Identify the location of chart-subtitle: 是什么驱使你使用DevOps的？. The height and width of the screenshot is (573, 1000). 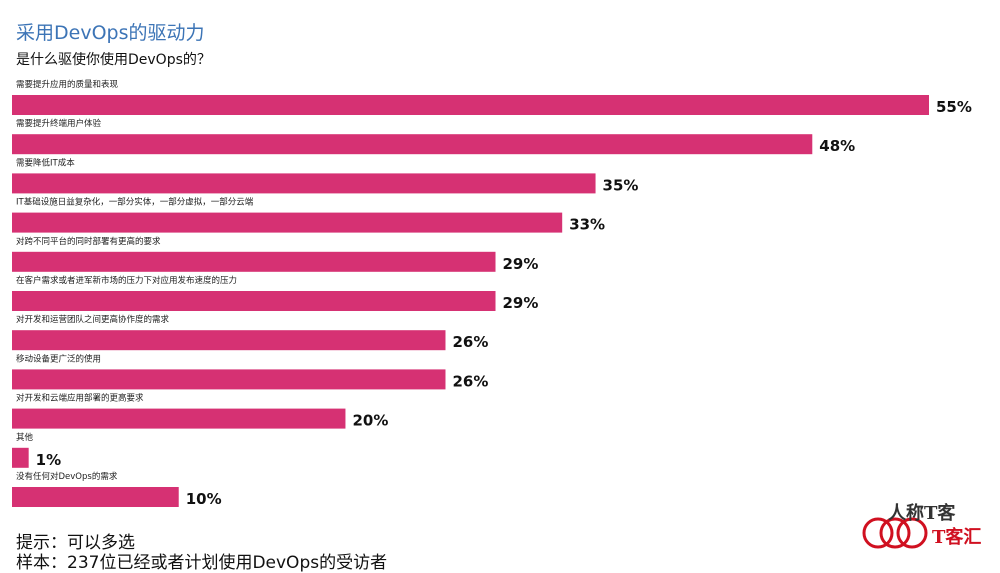
(113, 60).